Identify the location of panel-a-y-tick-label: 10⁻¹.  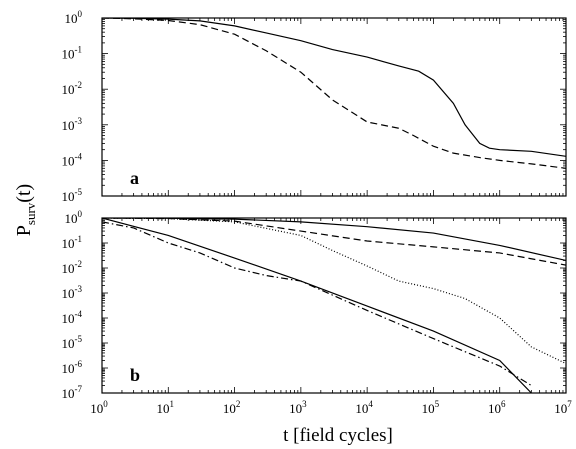
(72, 53).